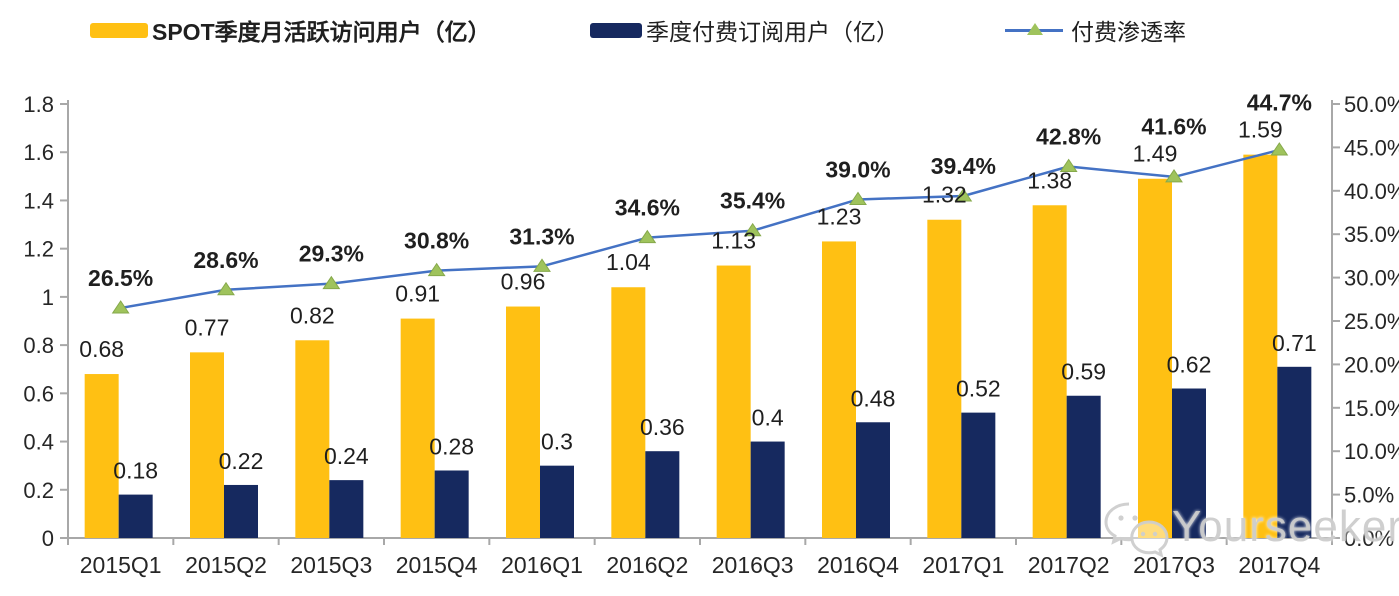 This screenshot has height=596, width=1399. I want to click on subs-bar-2016Q4, so click(873, 480).